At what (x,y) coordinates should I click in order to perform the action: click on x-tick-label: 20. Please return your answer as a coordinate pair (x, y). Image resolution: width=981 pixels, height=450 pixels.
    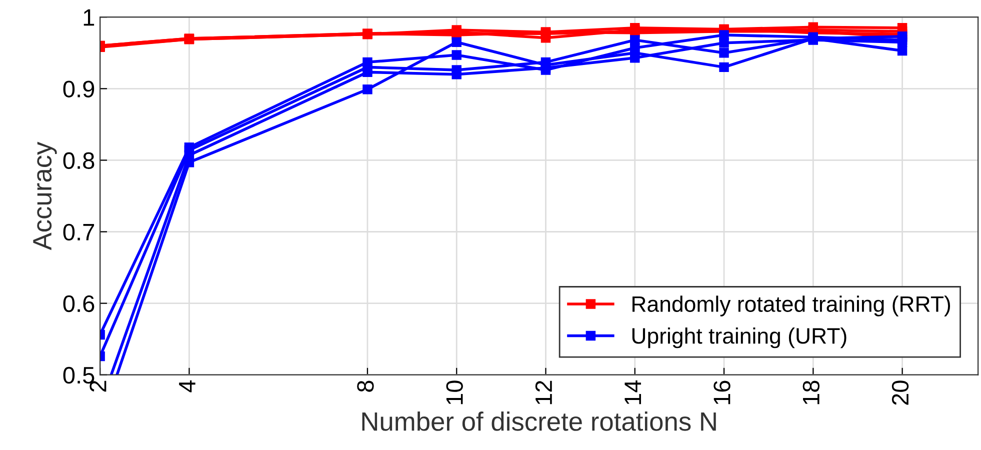
    Looking at the image, I should click on (900, 392).